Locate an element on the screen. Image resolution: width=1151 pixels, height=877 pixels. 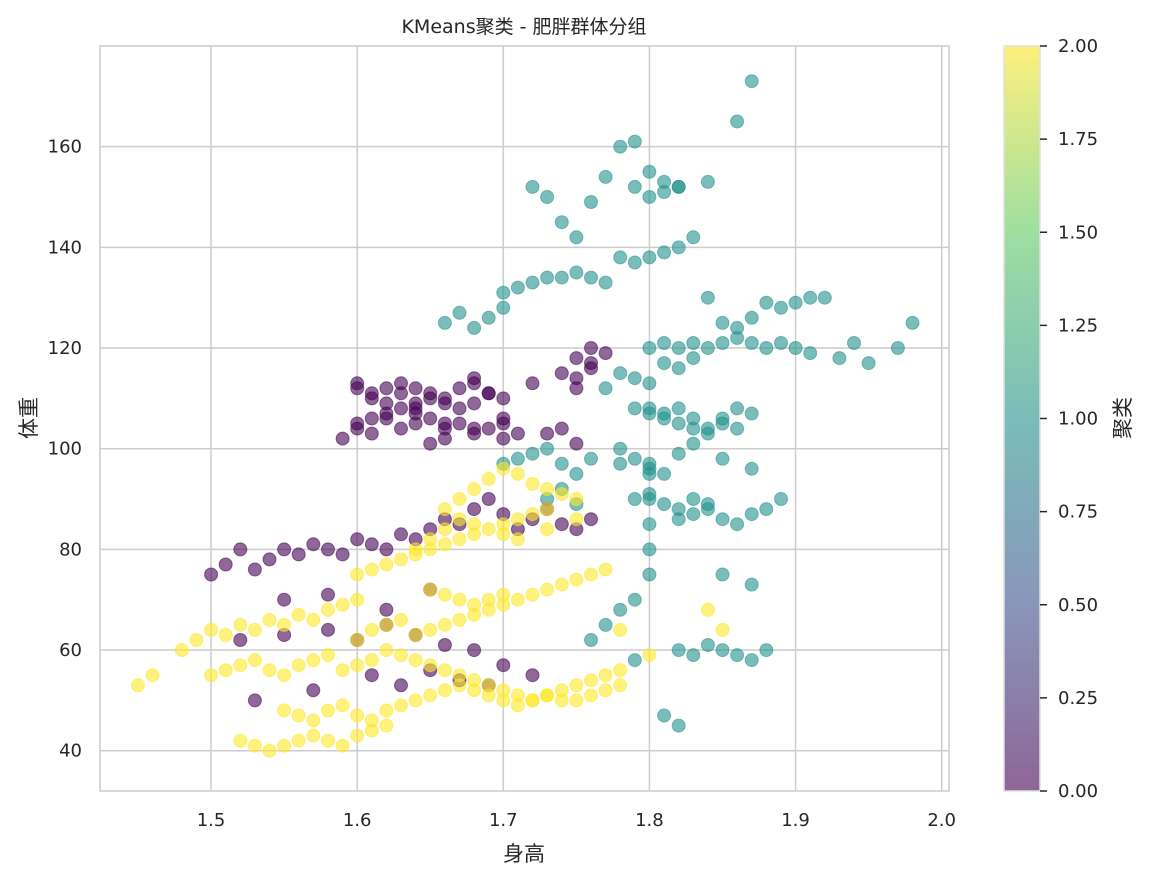
colorbar-ticks: 0.00 0.25 0.50 0.75 1.00 1.25 1.50 1.75 2.00 is located at coordinates (1069, 419).